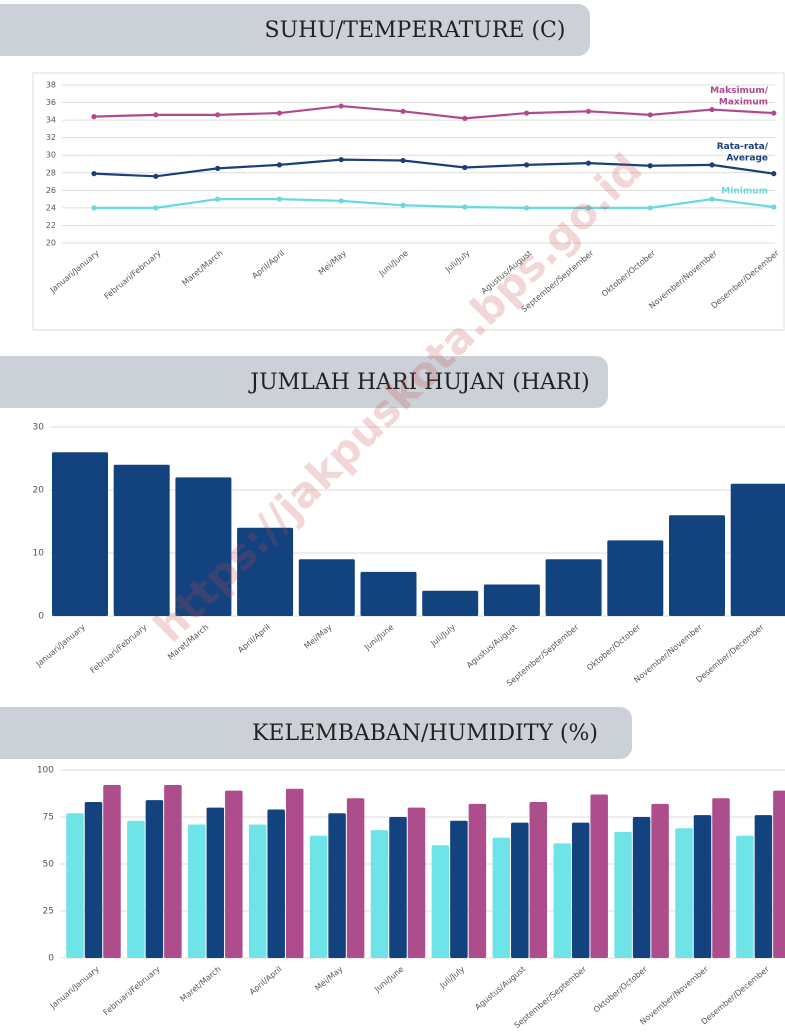 This screenshot has height=1034, width=785. I want to click on series-label: Minimum, so click(744, 192).